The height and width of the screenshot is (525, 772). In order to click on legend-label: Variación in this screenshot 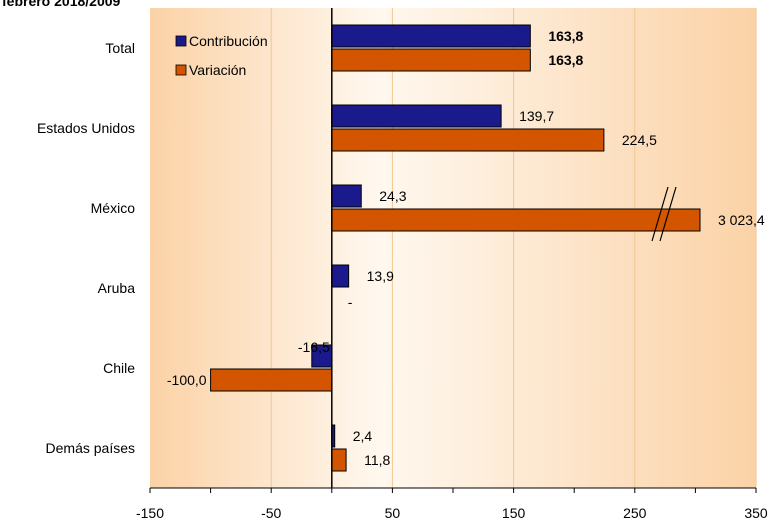, I will do `click(217, 70)`.